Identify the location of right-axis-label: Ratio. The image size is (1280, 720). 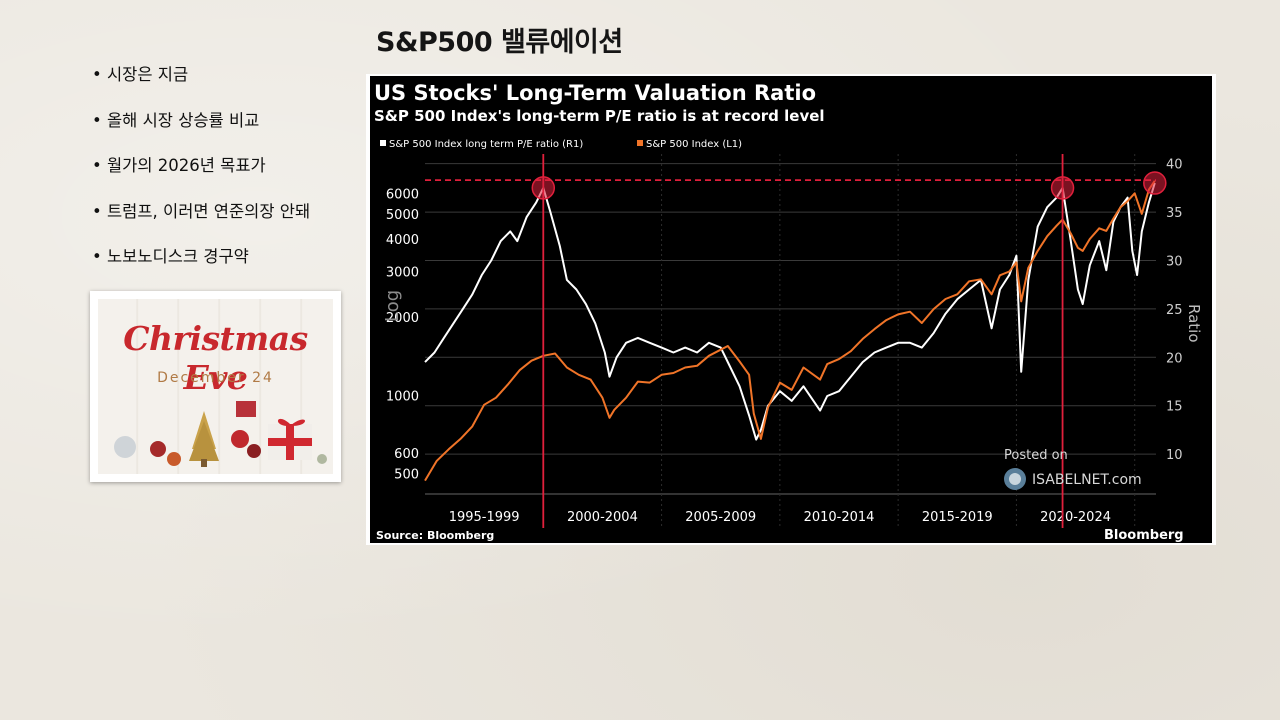
(1194, 323).